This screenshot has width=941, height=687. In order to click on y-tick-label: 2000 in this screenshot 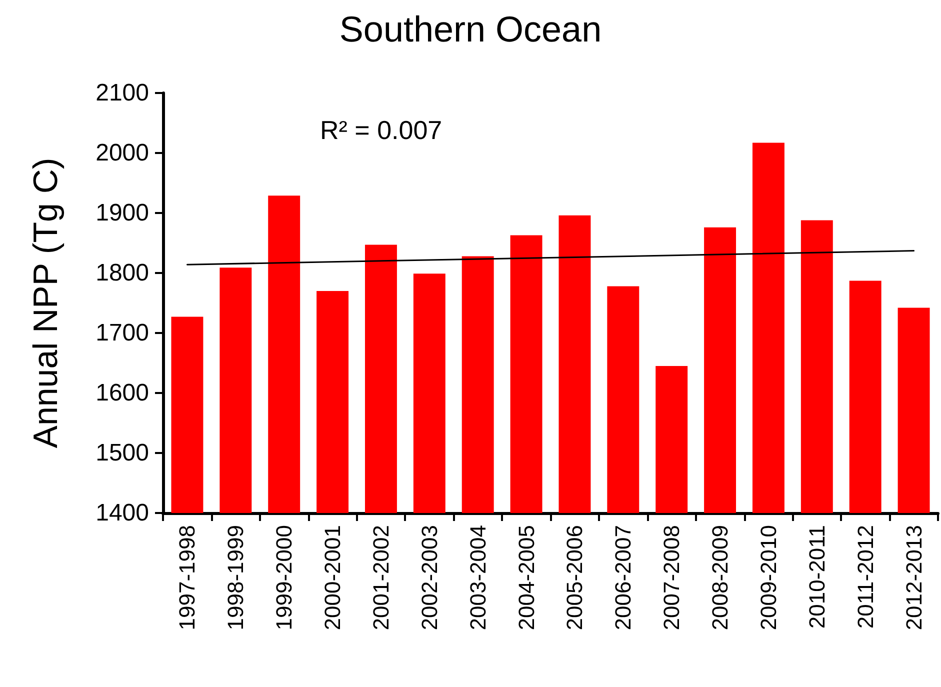, I will do `click(122, 153)`.